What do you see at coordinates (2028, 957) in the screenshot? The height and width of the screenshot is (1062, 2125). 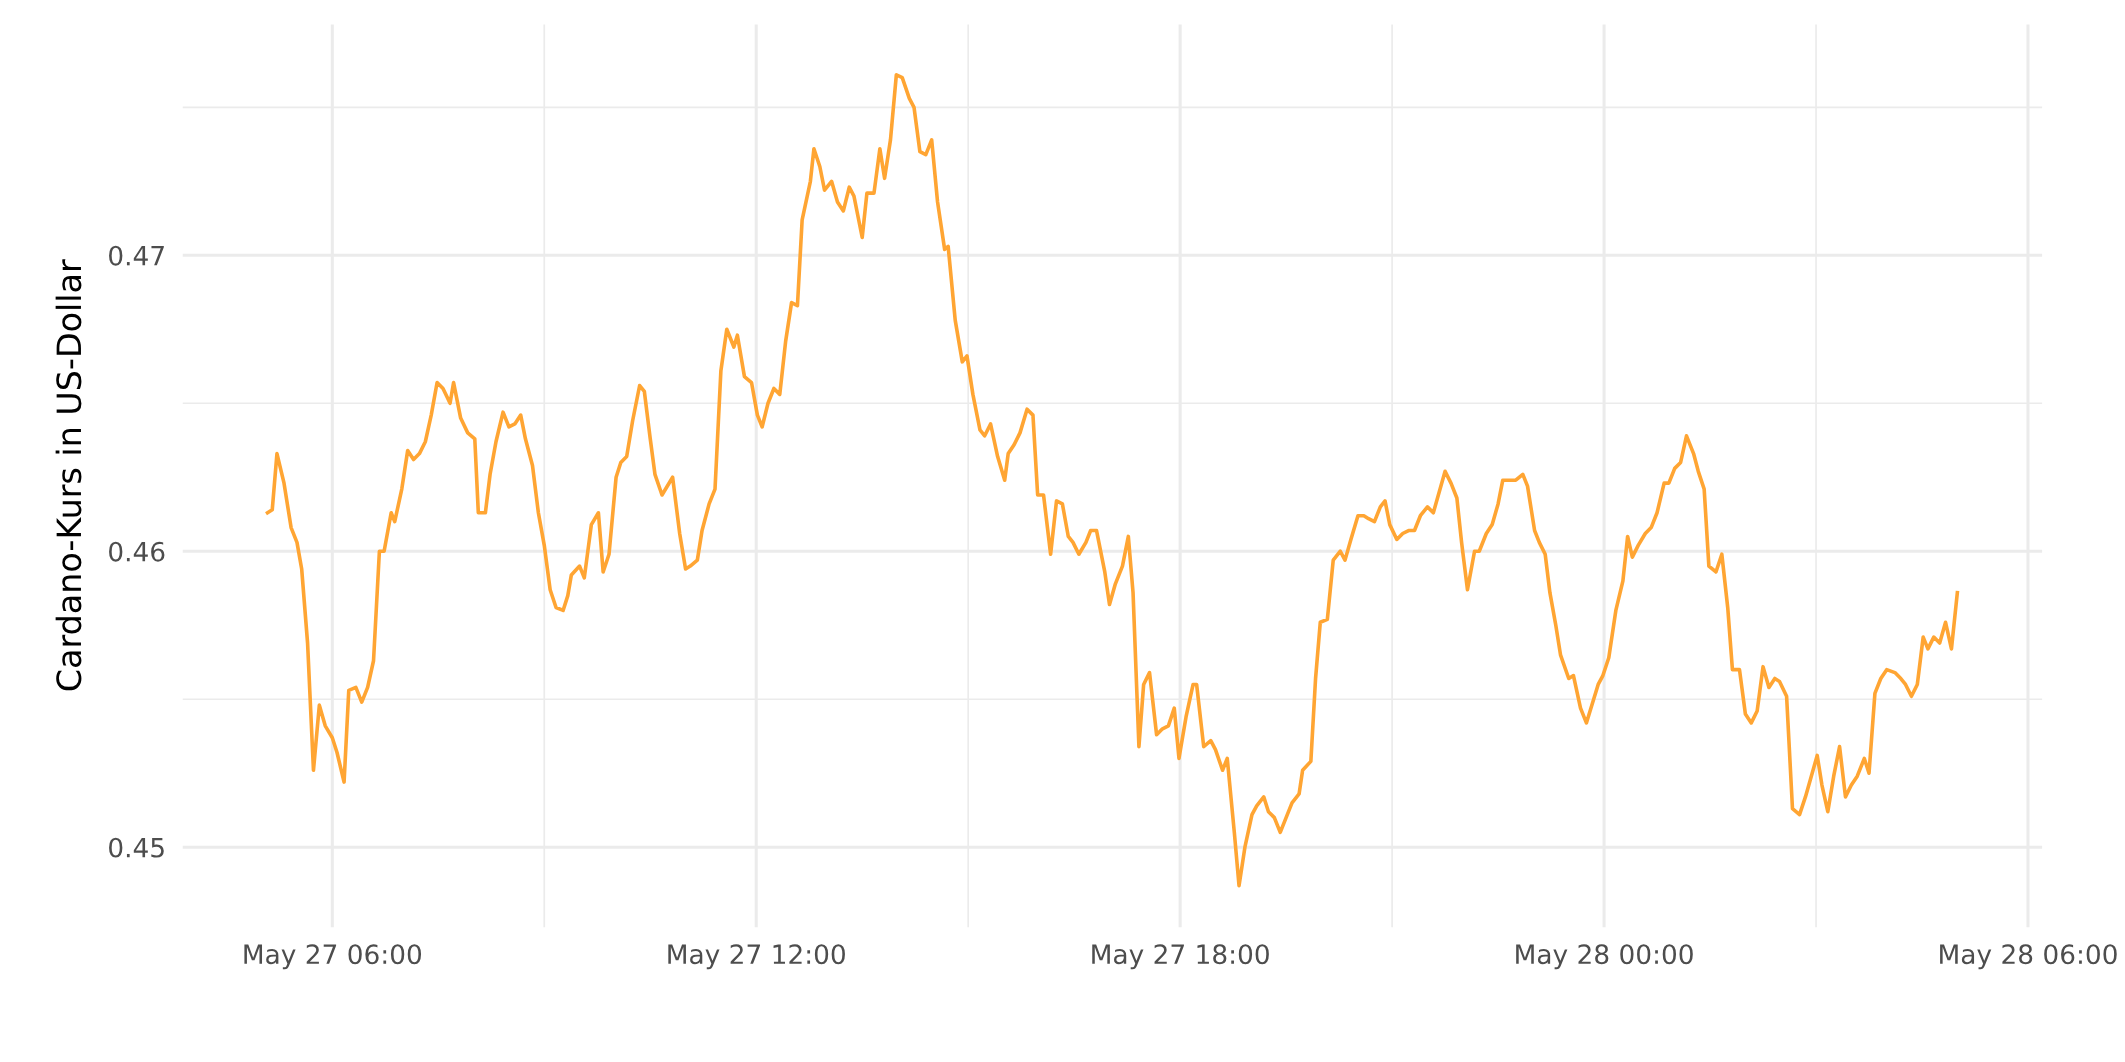 I see `x-tick-label: May 28 06:00` at bounding box center [2028, 957].